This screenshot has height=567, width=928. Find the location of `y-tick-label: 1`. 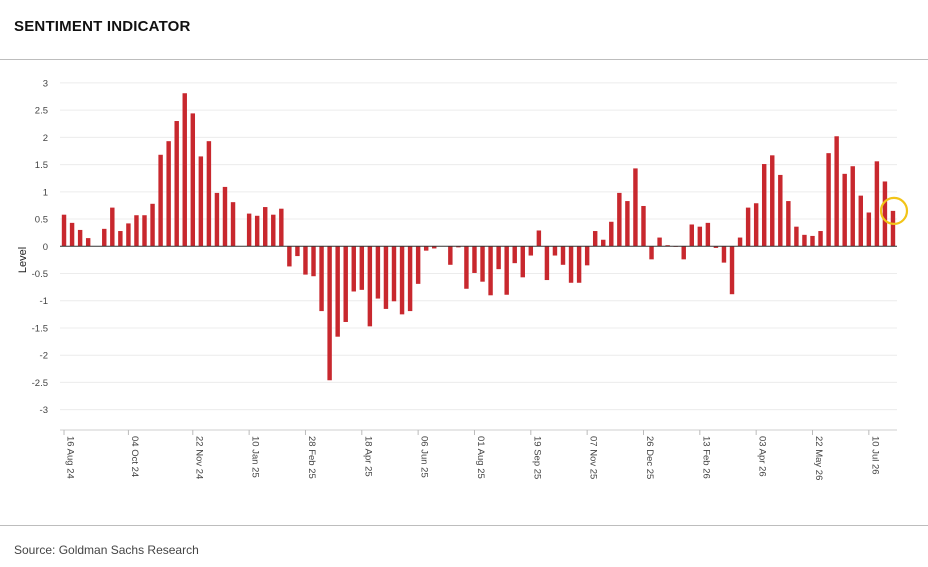

y-tick-label: 1 is located at coordinates (45, 192).